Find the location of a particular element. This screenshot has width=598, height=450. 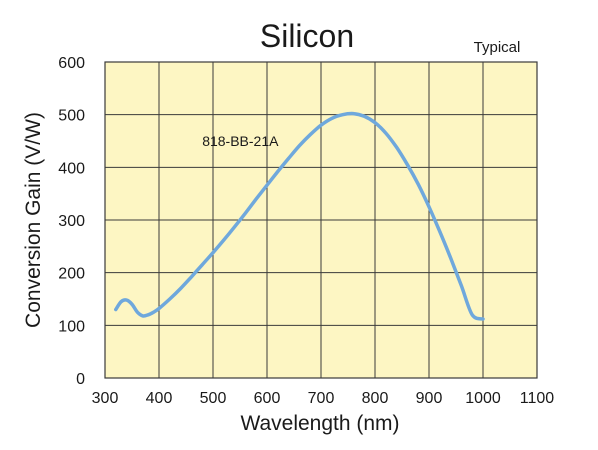

x-tick-label: 800 is located at coordinates (375, 398).